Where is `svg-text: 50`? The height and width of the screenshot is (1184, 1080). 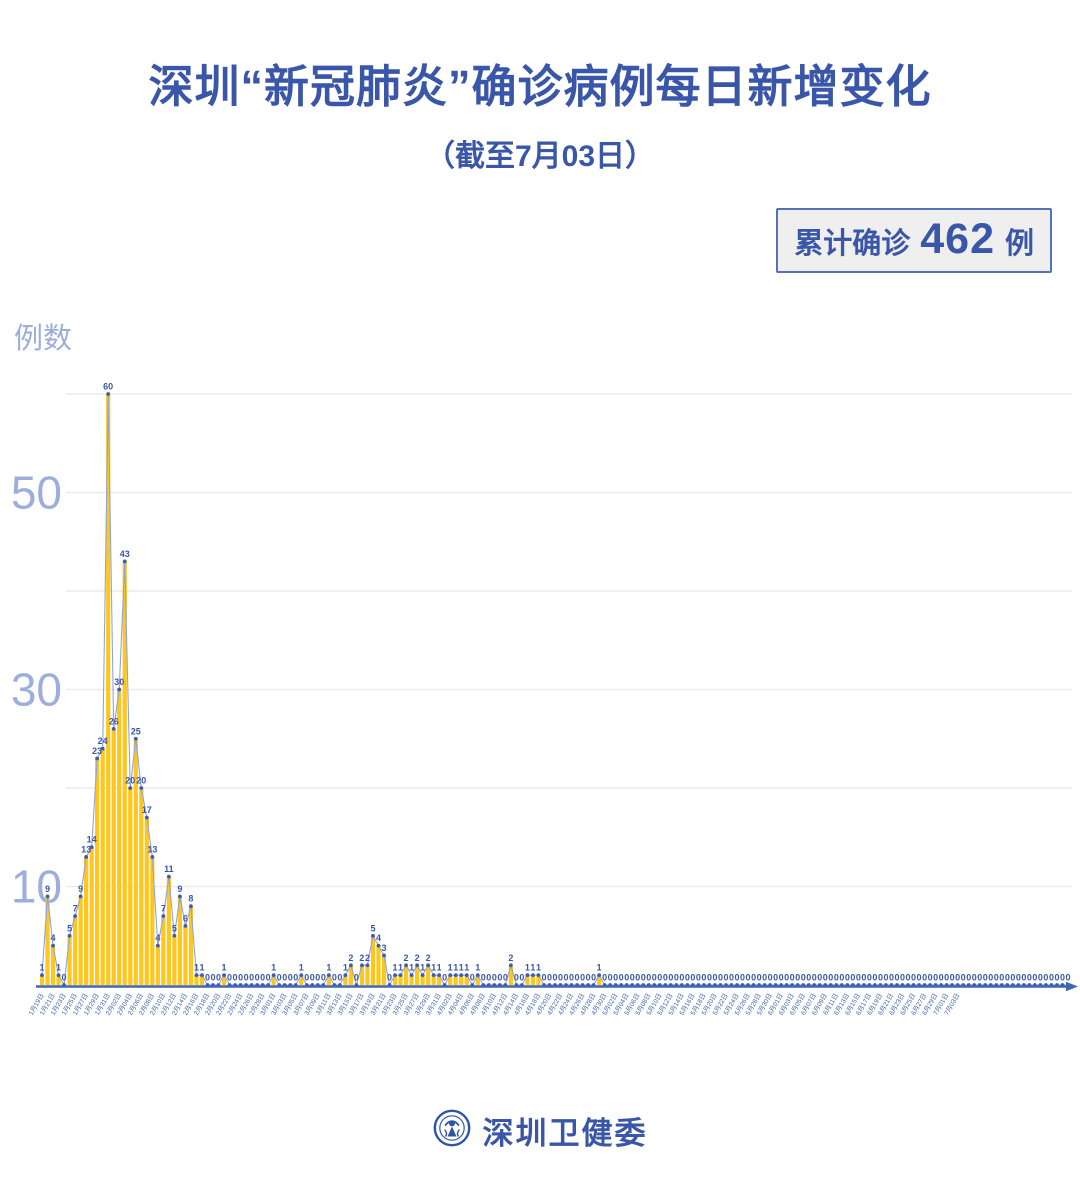
svg-text: 50 is located at coordinates (36, 493).